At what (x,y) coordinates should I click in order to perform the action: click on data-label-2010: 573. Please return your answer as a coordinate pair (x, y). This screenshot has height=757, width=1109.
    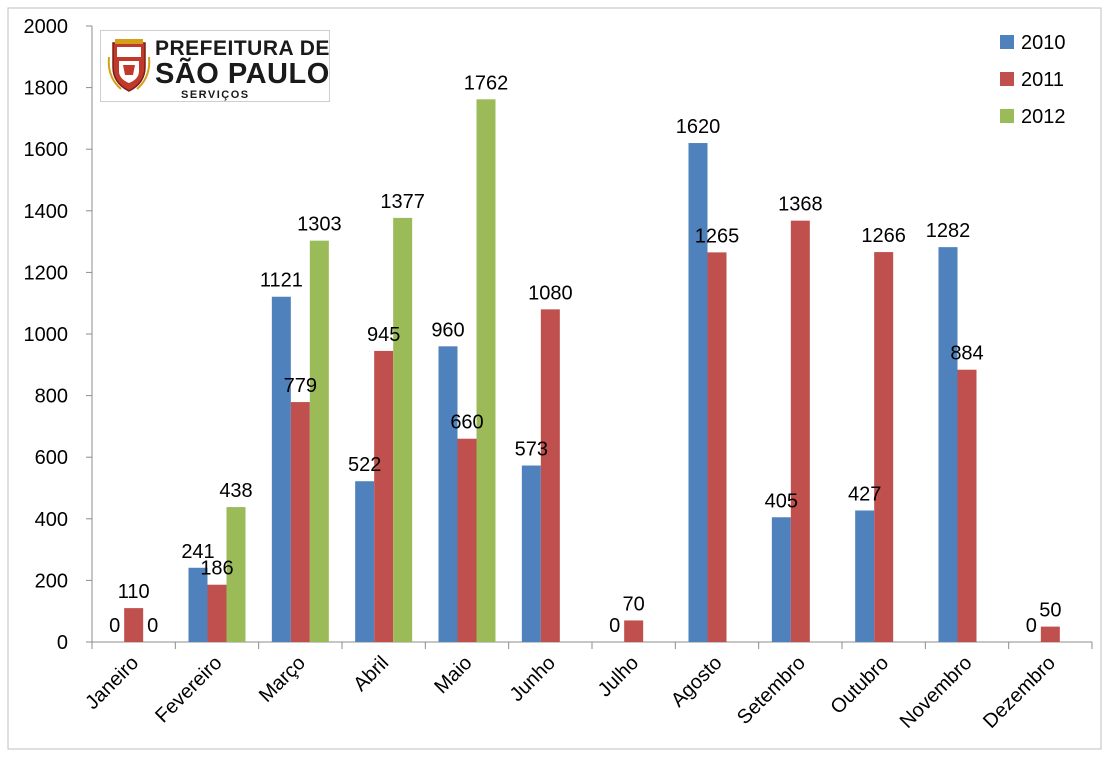
    Looking at the image, I should click on (531, 450).